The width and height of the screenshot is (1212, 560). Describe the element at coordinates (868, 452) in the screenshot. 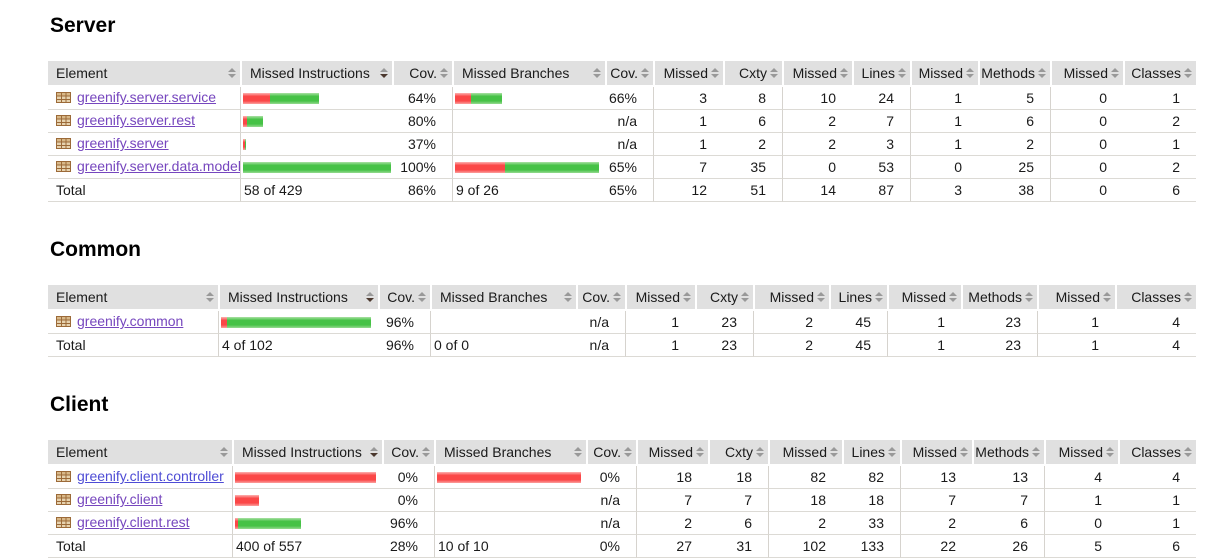

I see `column-header-label: Lines` at that location.